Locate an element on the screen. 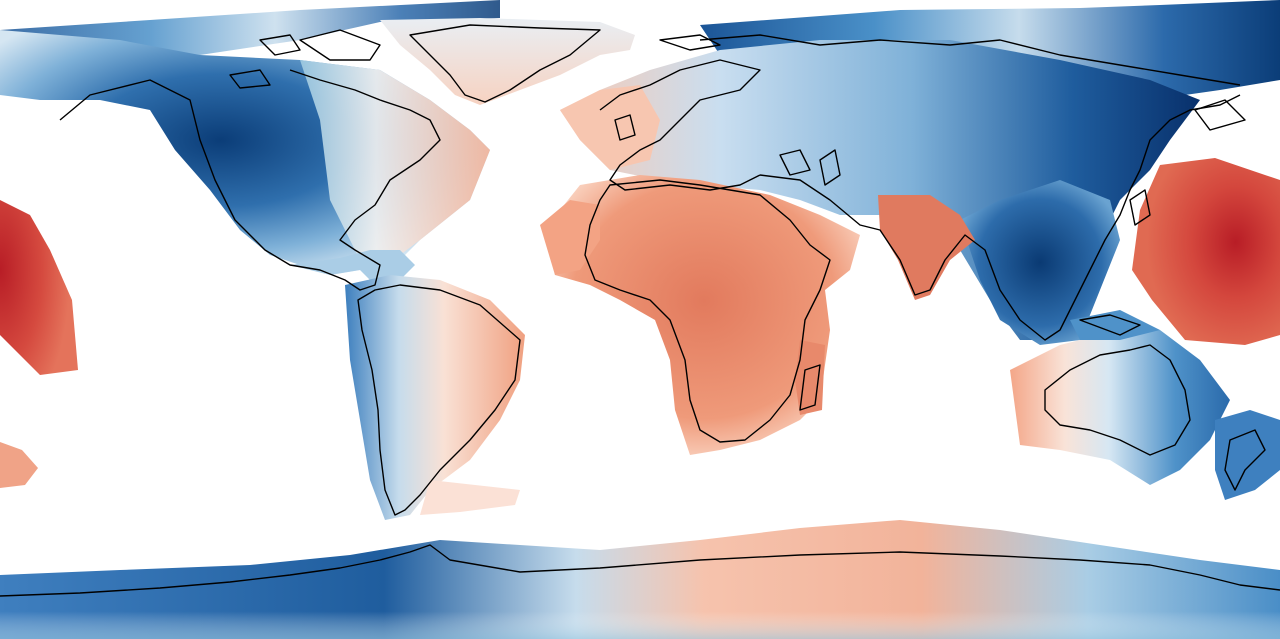  coastline-africa is located at coordinates (707, 311).